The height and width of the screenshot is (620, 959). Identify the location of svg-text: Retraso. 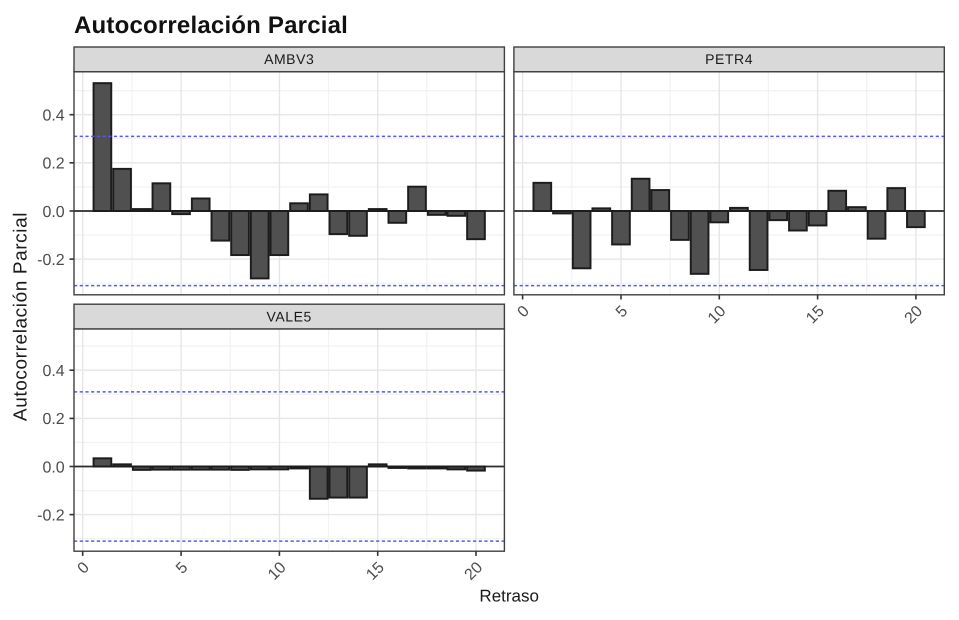
(509, 595).